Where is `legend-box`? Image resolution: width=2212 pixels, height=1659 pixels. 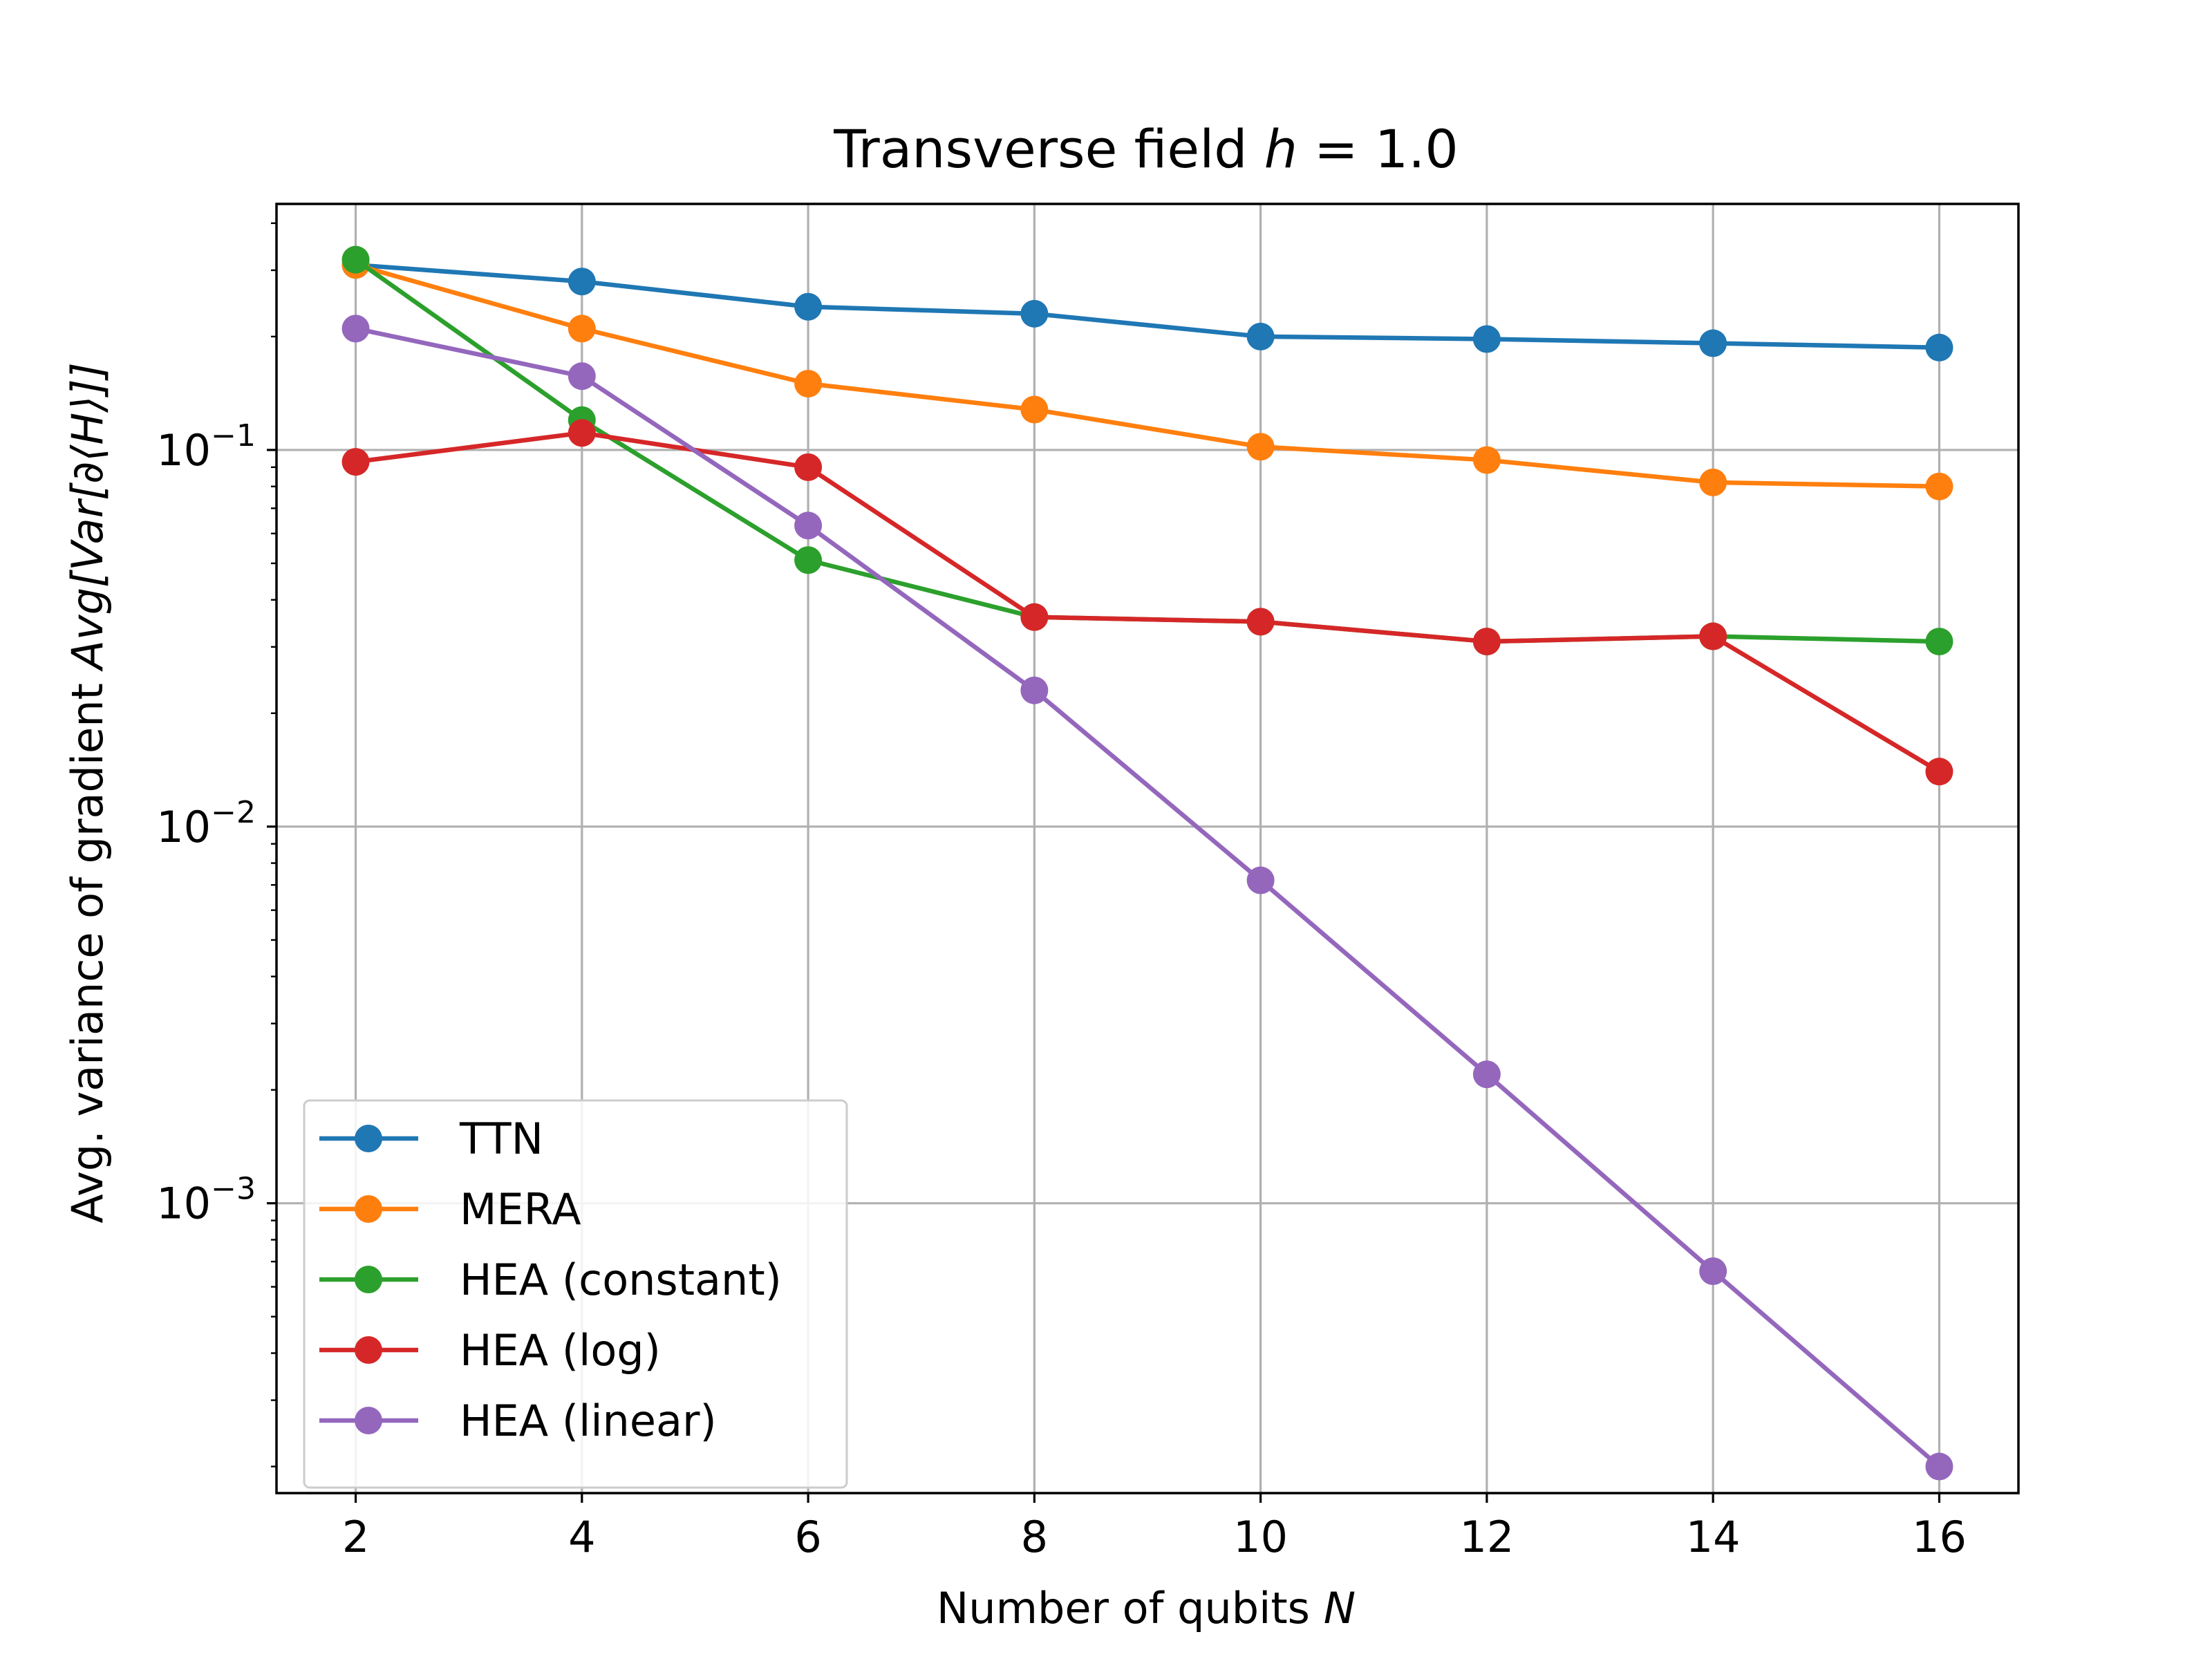 legend-box is located at coordinates (575, 1294).